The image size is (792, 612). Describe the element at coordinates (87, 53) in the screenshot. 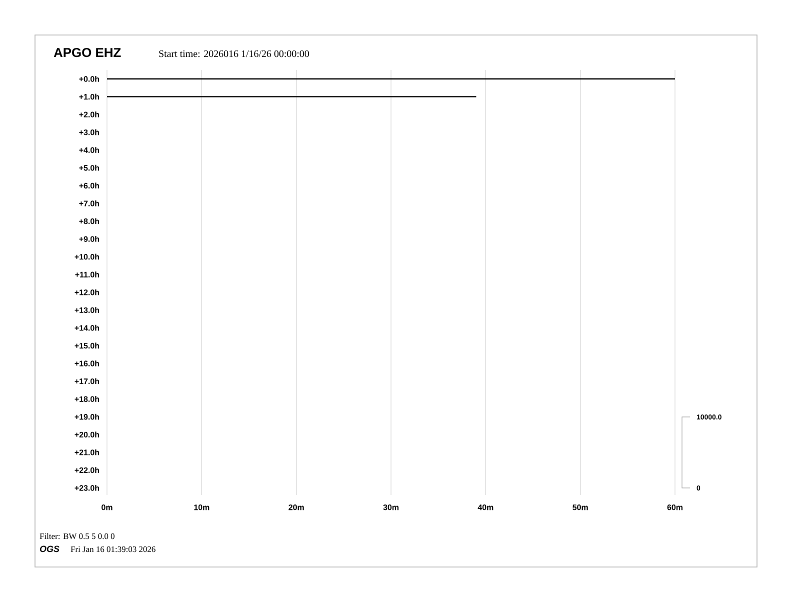

I see `chart-title: APGO EHZ` at that location.